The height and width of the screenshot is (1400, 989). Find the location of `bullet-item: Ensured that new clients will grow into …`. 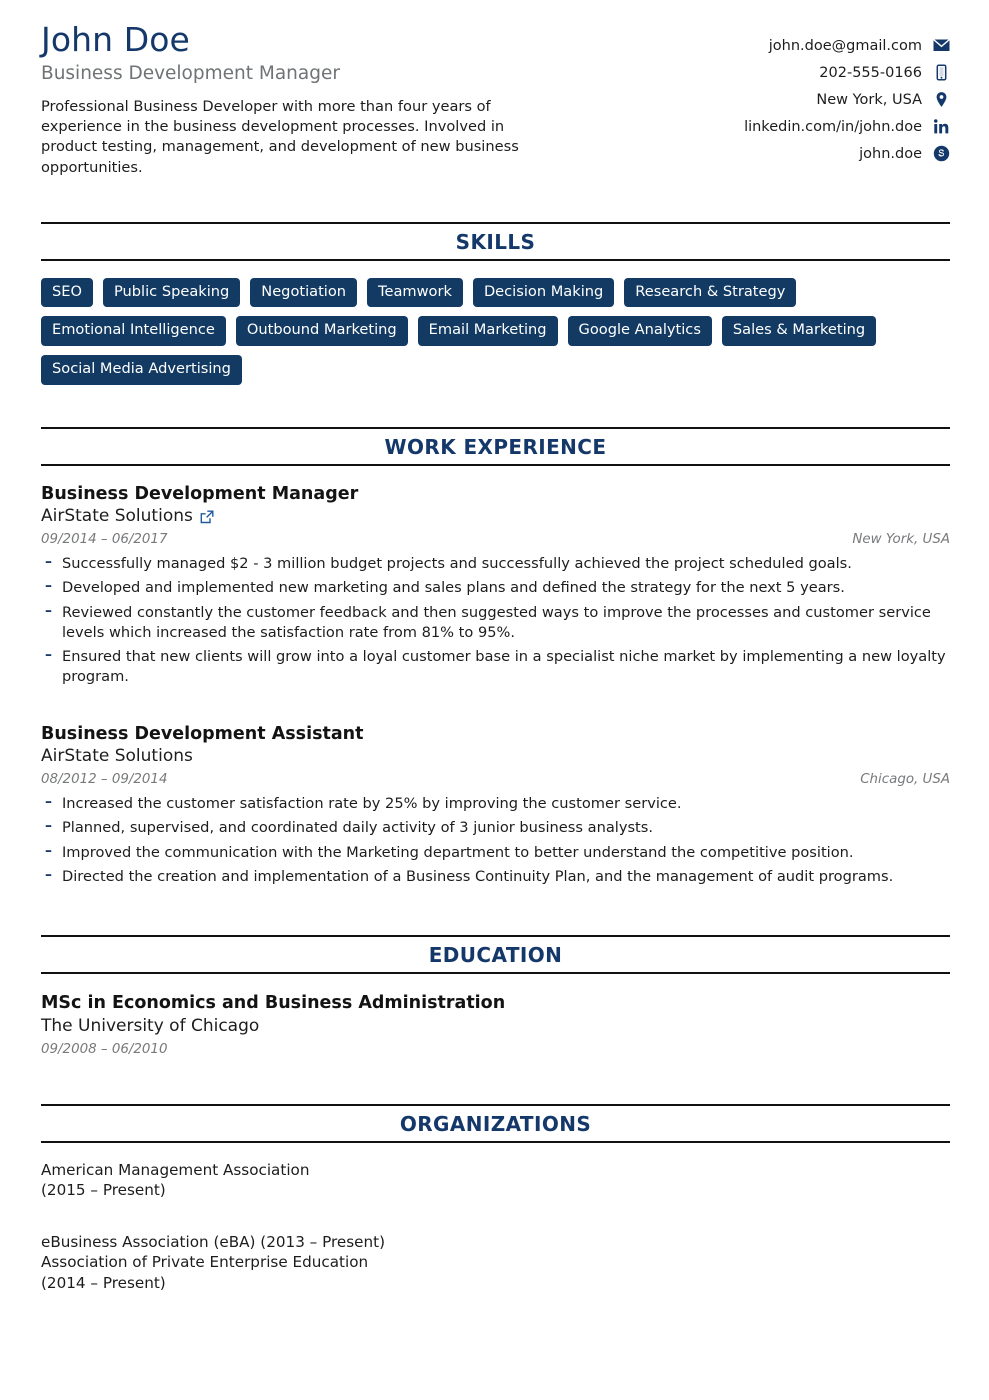

bullet-item: Ensured that new clients will grow into … is located at coordinates (495, 667).